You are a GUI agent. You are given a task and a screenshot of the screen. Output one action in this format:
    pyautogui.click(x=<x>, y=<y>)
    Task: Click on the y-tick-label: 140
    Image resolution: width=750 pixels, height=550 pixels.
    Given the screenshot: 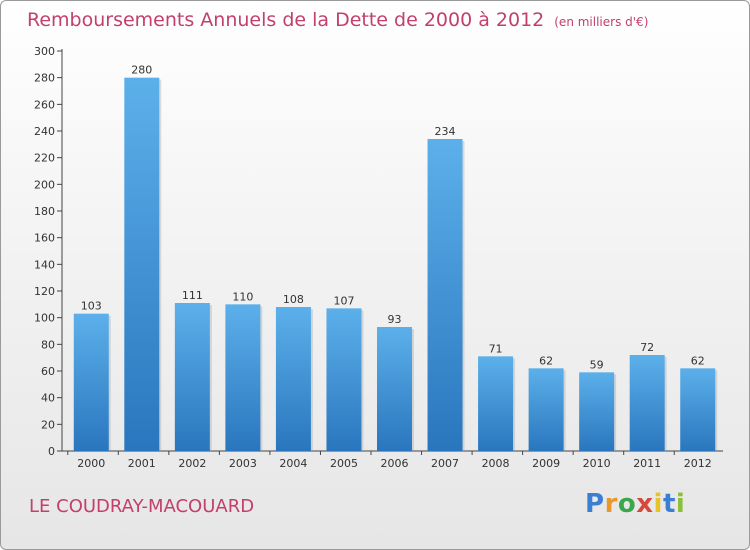 What is the action you would take?
    pyautogui.click(x=44, y=264)
    